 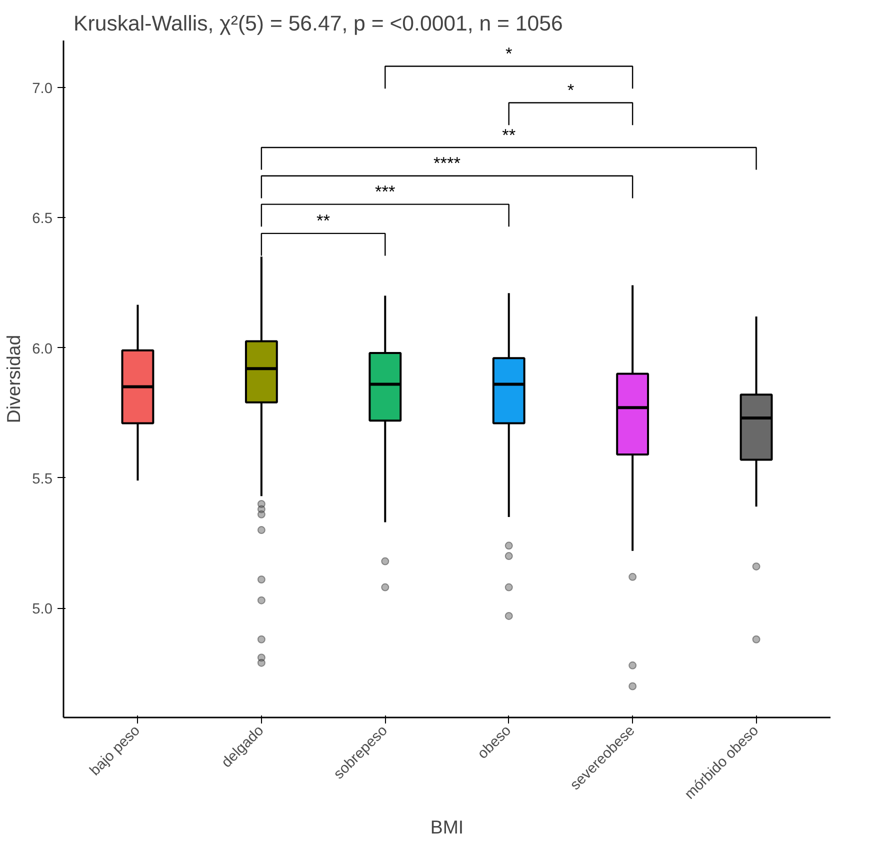 What do you see at coordinates (447, 163) in the screenshot?
I see `annotation: ****` at bounding box center [447, 163].